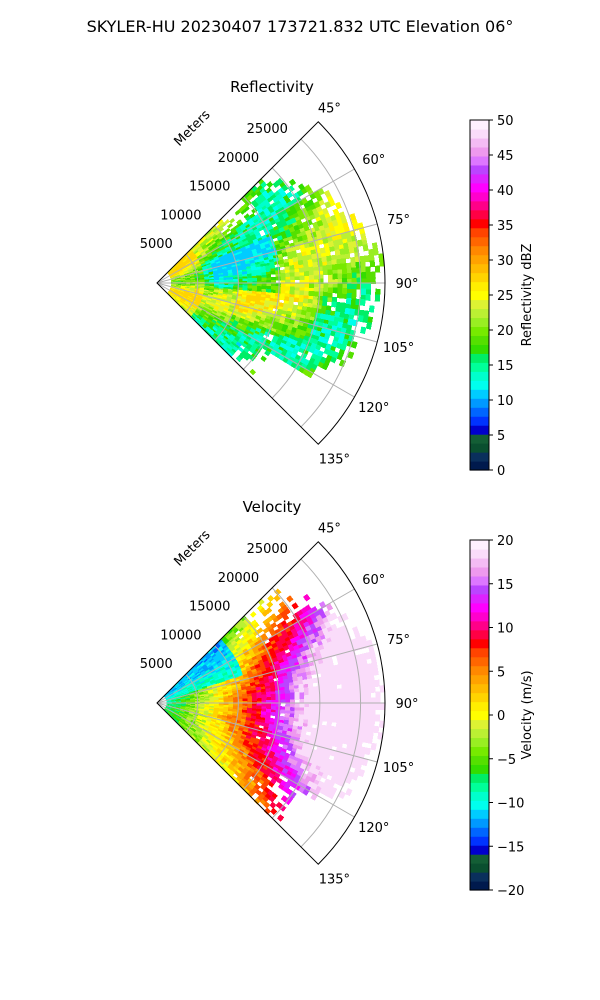 Image resolution: width=600 pixels, height=1000 pixels. What do you see at coordinates (505, 296) in the screenshot?
I see `reflectivity-colorbar-tick-label-5: 25` at bounding box center [505, 296].